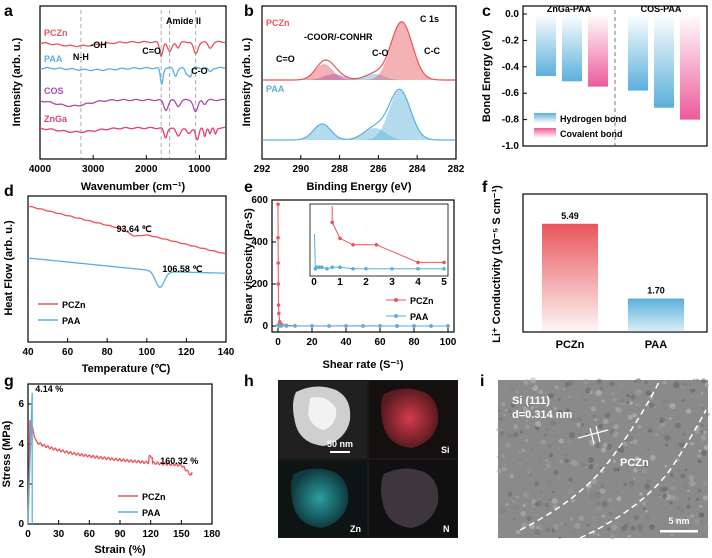 The image size is (712, 558). I want to click on xlabel-b: Binding Energy (eV), so click(358, 187).